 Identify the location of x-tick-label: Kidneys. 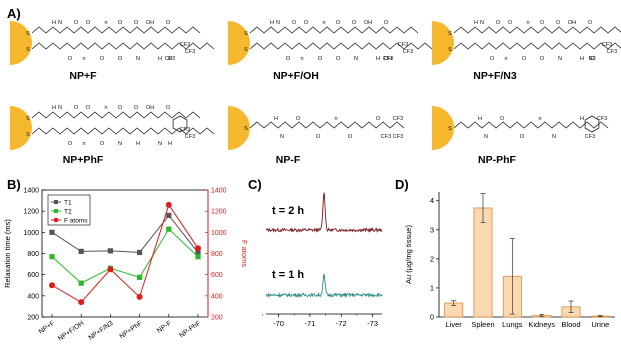
(541, 324).